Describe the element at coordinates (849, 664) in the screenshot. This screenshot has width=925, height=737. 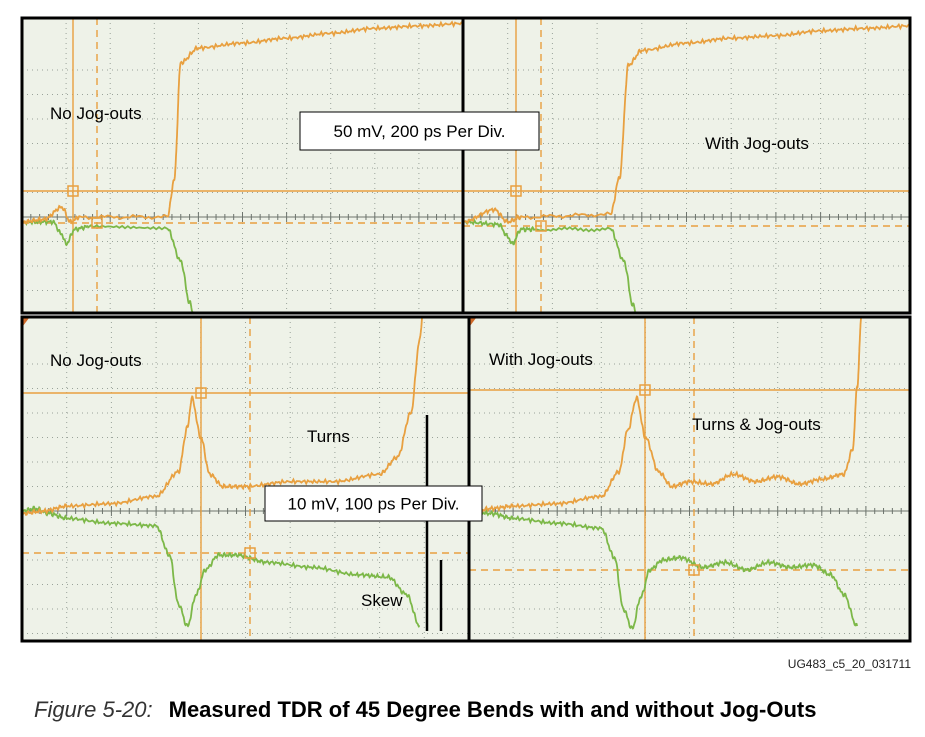
I see `figure-id: UG483_c5_20_031711` at that location.